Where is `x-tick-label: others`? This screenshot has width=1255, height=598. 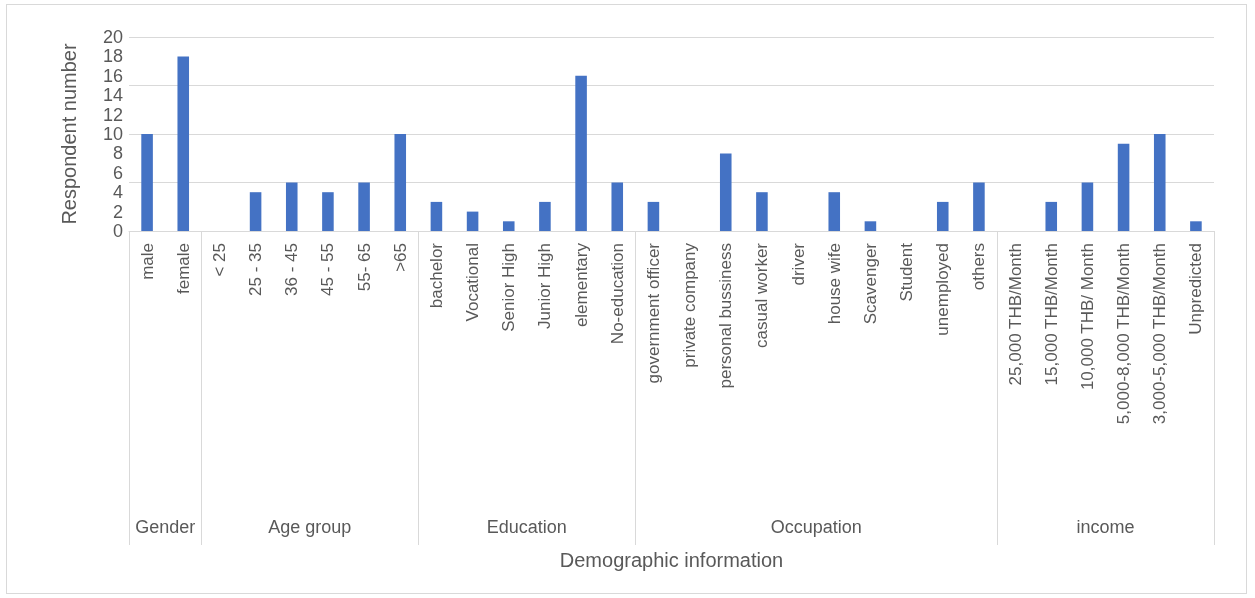 x-tick-label: others is located at coordinates (979, 267).